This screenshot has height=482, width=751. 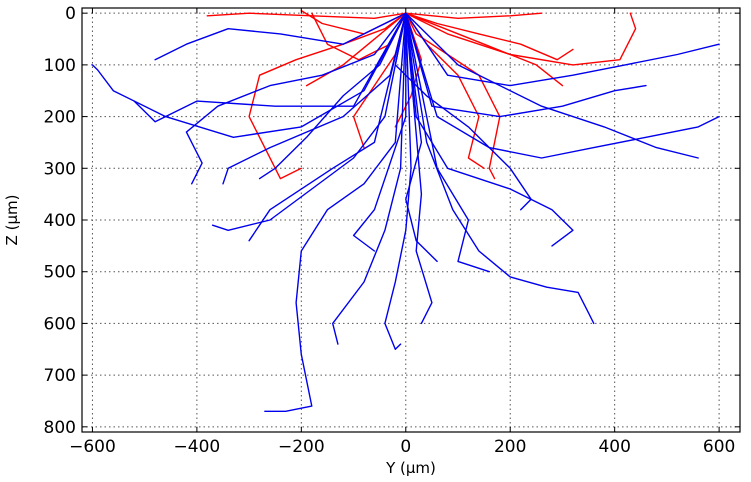 What do you see at coordinates (60, 66) in the screenshot?
I see `y-tick-label: 100` at bounding box center [60, 66].